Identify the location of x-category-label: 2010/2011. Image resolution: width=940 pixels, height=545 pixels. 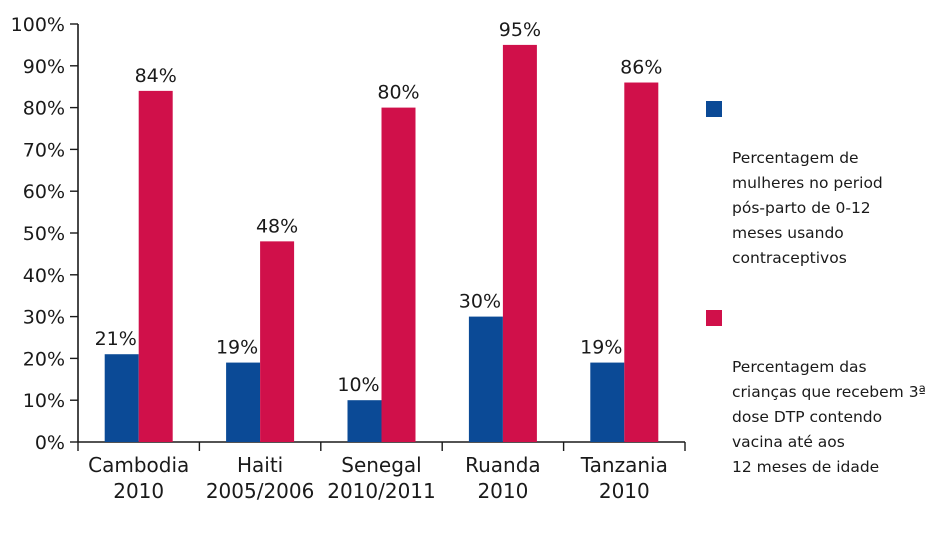
(381, 491).